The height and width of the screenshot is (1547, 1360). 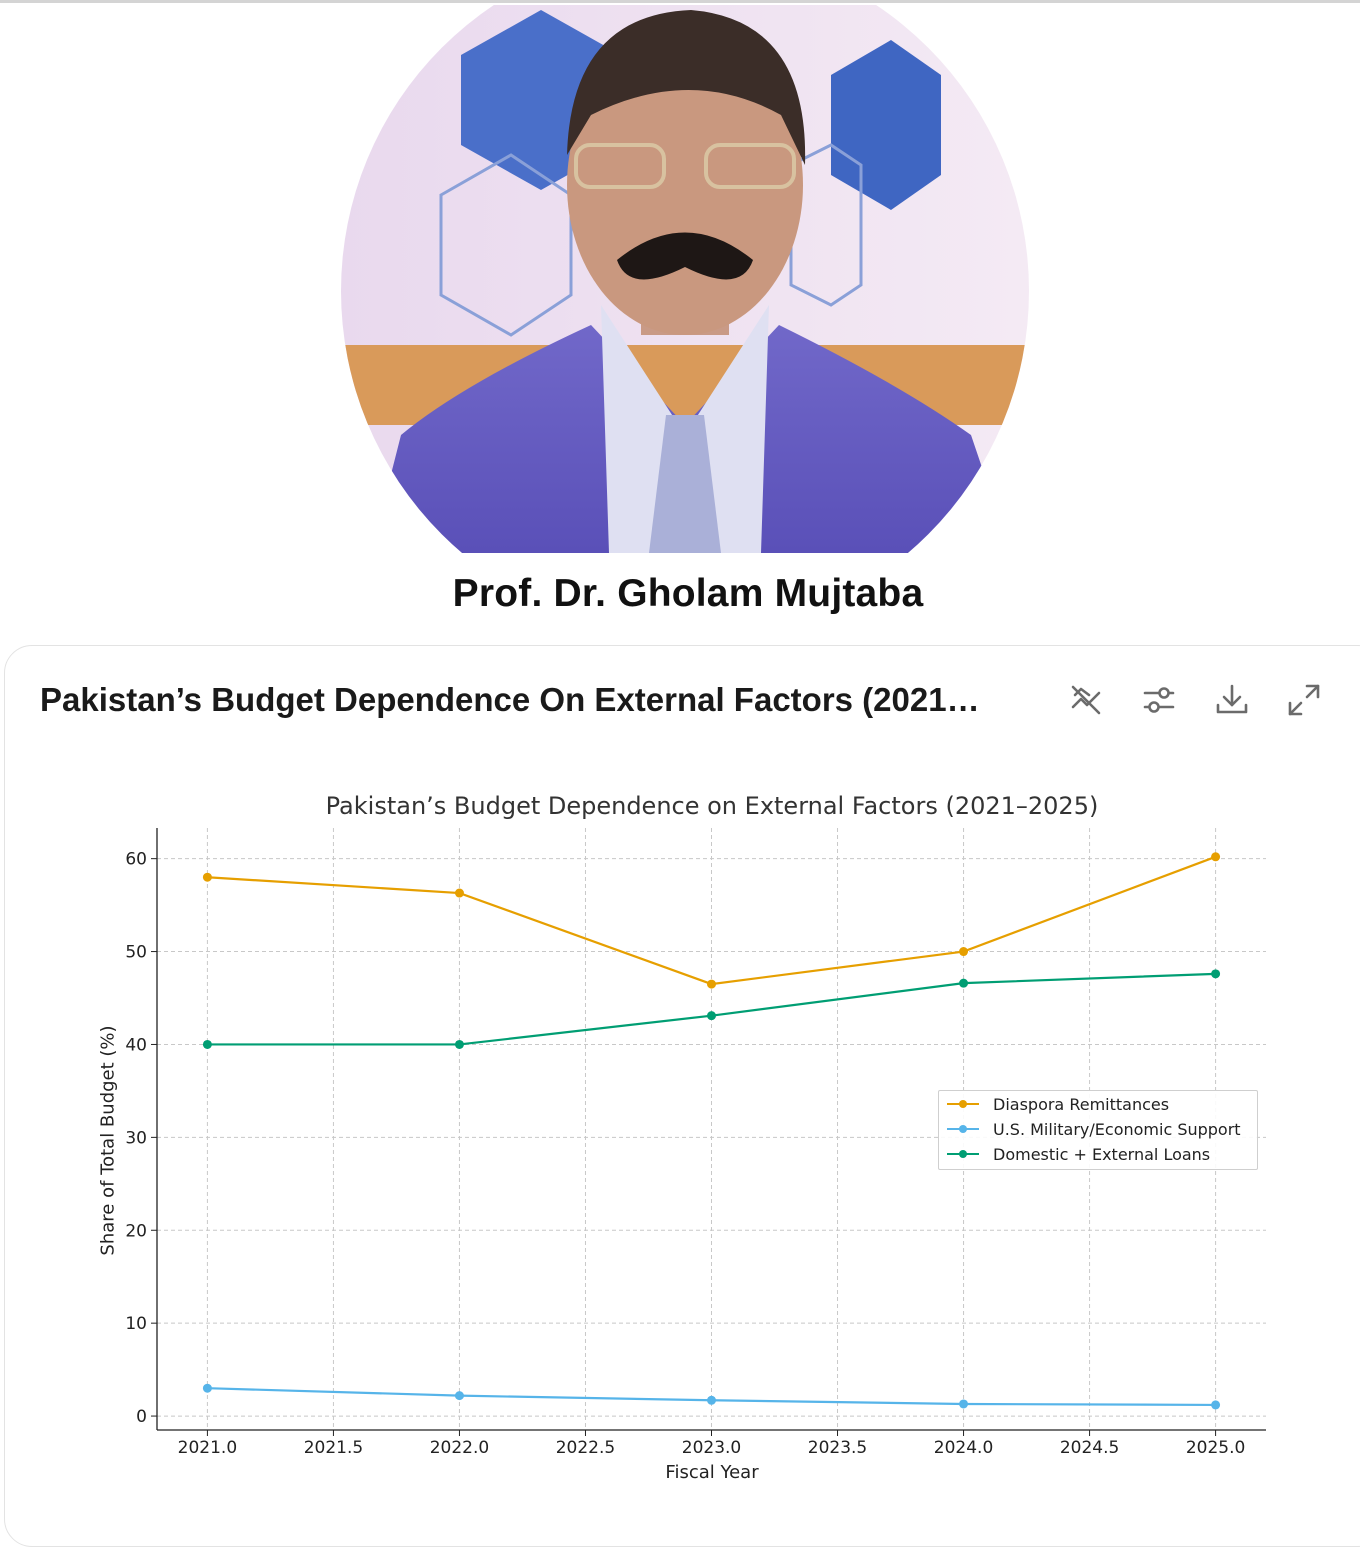 What do you see at coordinates (136, 1231) in the screenshot?
I see `y-tick-label: 20` at bounding box center [136, 1231].